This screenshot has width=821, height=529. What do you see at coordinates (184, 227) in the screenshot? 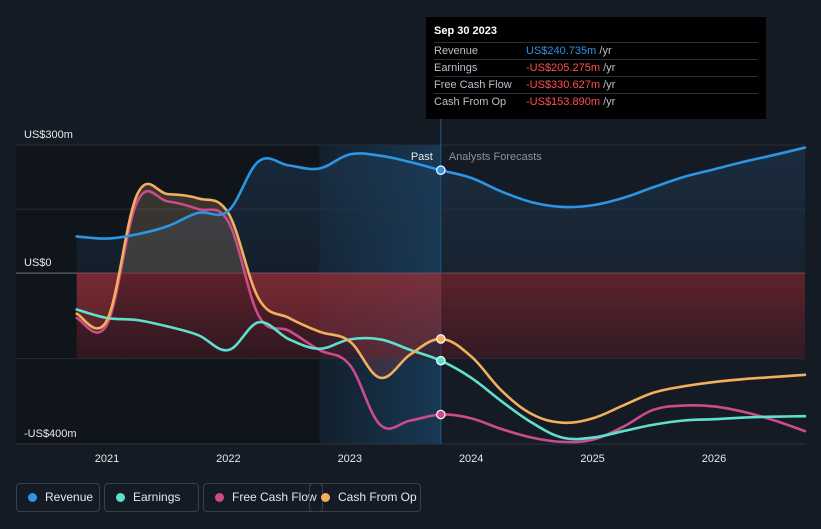
I see `cash-from-op-past-area-pos` at bounding box center [184, 227].